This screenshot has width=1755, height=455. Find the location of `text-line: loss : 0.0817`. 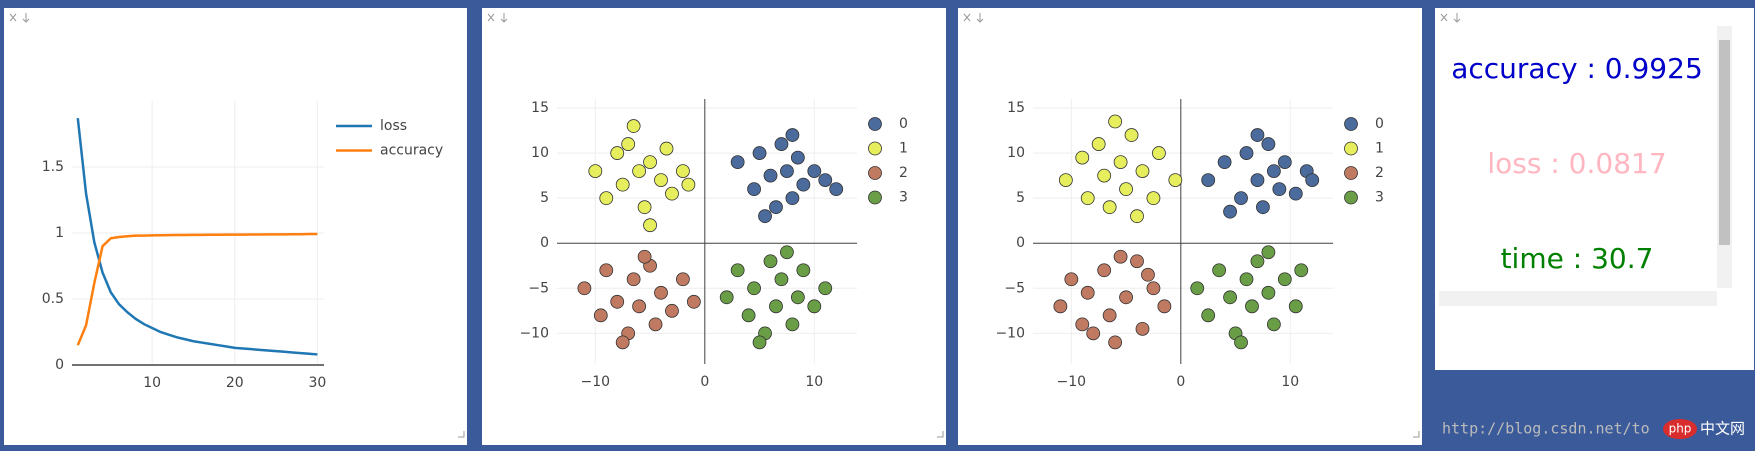

text-line: loss : 0.0817 is located at coordinates (1576, 163).